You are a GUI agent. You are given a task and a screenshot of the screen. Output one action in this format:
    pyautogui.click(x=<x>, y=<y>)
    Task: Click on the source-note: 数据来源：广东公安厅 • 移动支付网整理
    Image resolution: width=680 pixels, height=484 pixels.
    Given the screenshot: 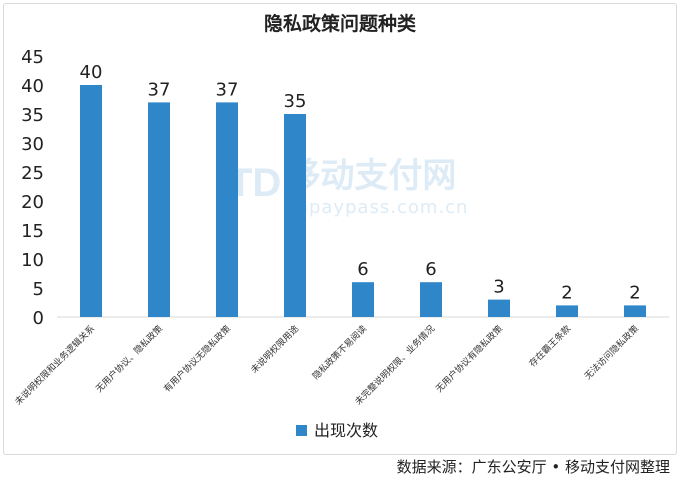 What is the action you would take?
    pyautogui.click(x=533, y=467)
    